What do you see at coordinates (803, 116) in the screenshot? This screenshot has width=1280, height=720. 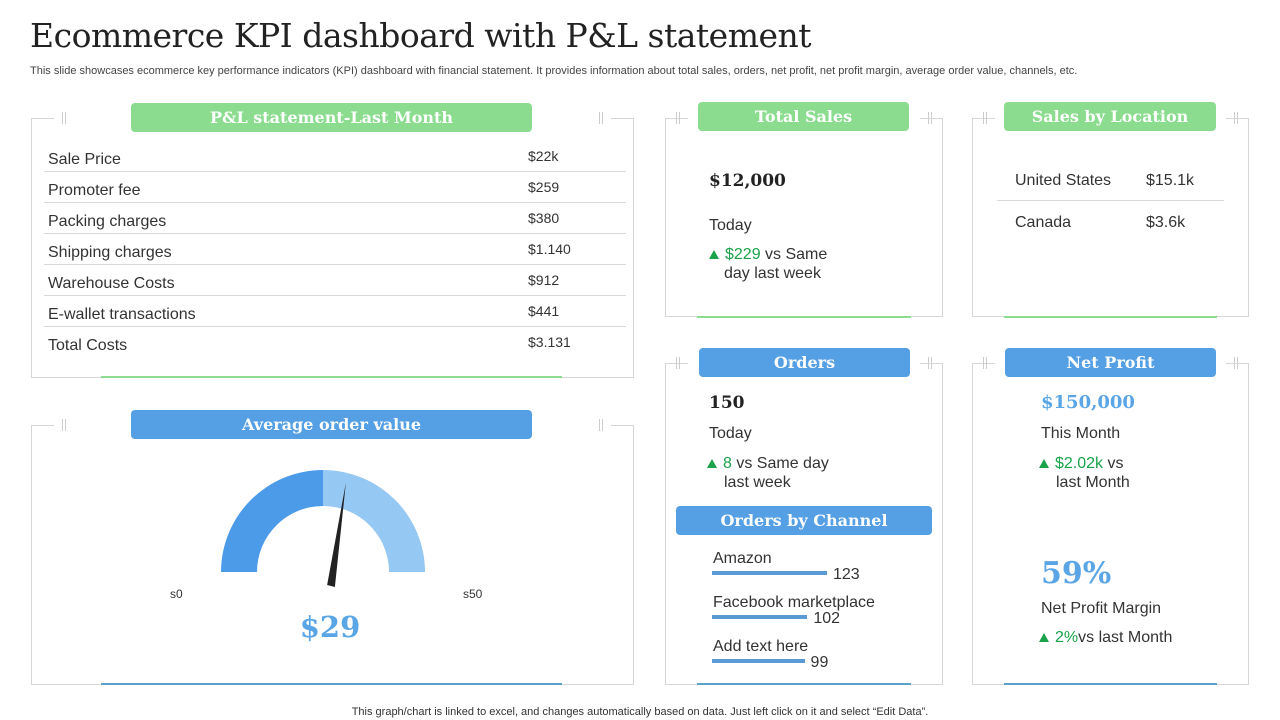 I see `total-sales-header: Total Sales` at bounding box center [803, 116].